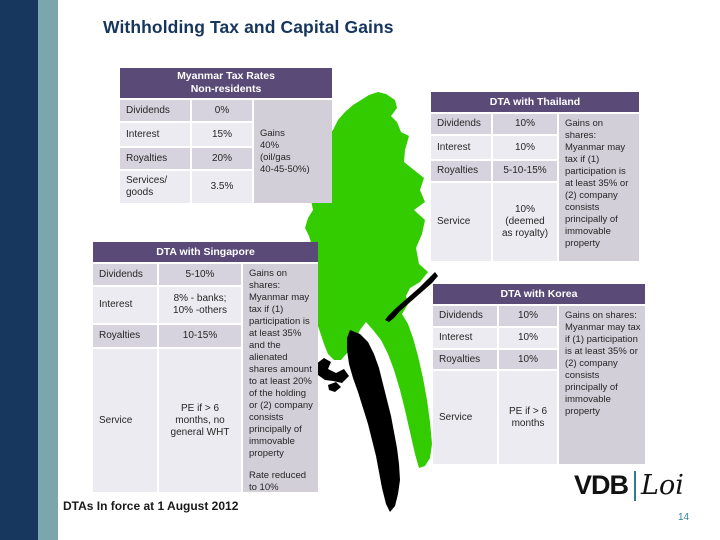  I want to click on myanmar-table-header: Myanmar Tax Rates Non-residents, so click(226, 83).